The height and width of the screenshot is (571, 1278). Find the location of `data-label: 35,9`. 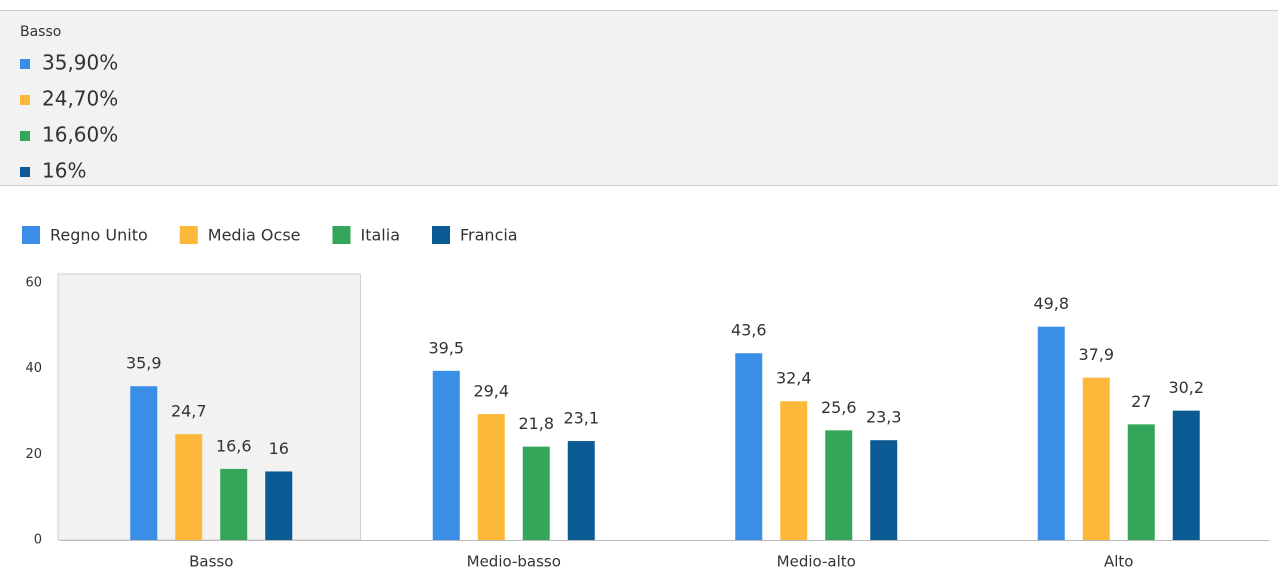

data-label: 35,9 is located at coordinates (144, 363).